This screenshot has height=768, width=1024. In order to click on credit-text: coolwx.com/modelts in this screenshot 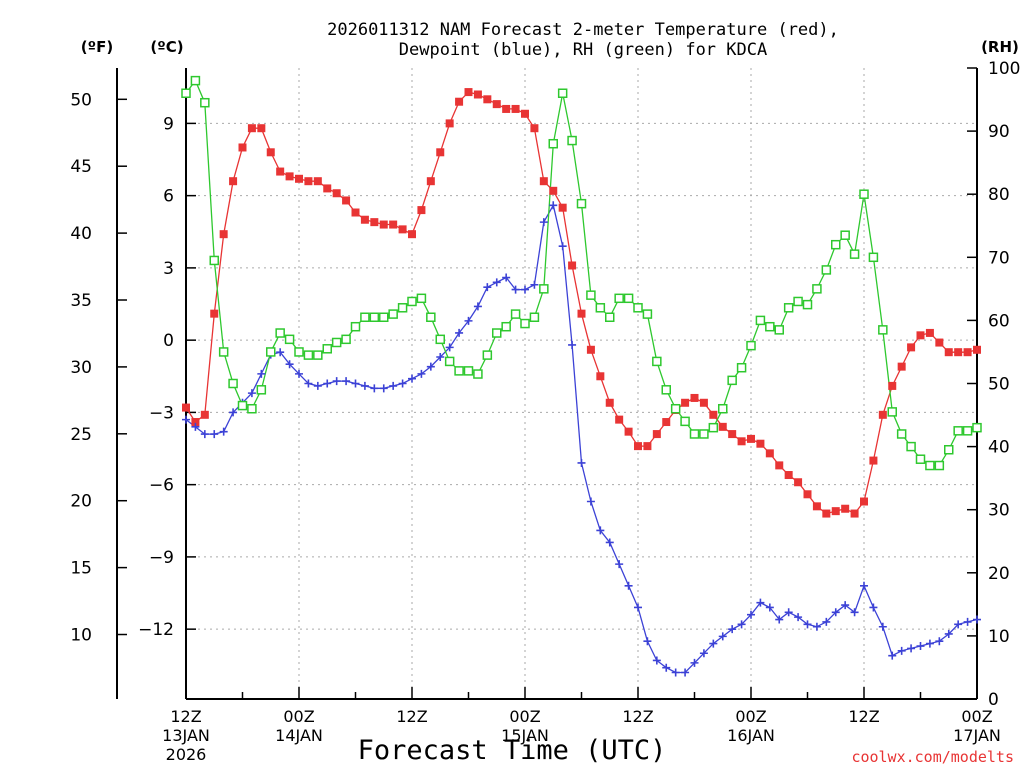, I will do `click(932, 757)`.